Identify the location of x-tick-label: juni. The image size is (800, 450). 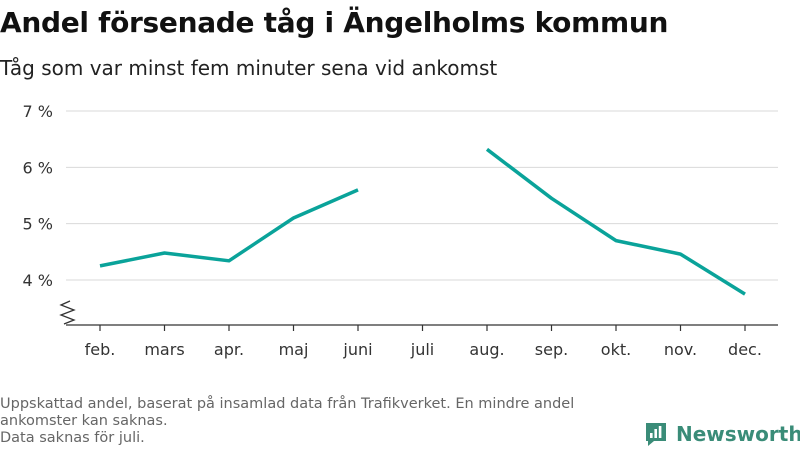
(357, 349).